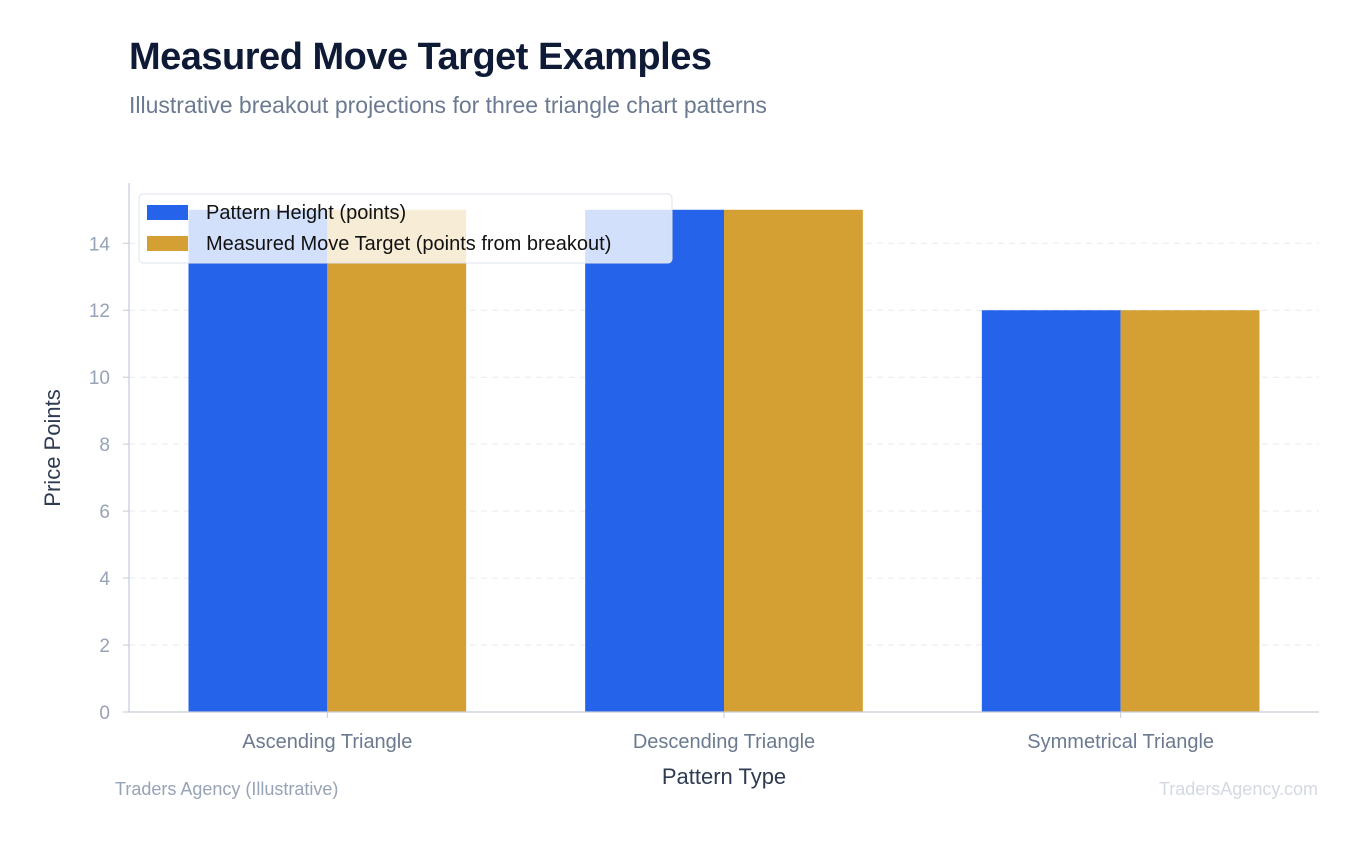  What do you see at coordinates (167, 243) in the screenshot?
I see `legend-swatch-measured-move` at bounding box center [167, 243].